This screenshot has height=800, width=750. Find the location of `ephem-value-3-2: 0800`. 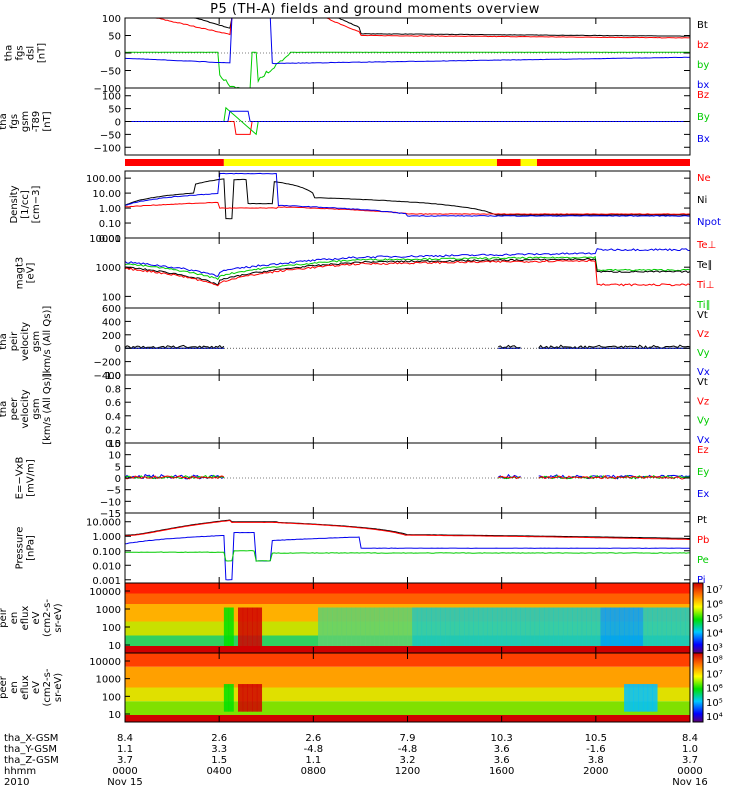

ephem-value-3-2: 0800 is located at coordinates (313, 771).